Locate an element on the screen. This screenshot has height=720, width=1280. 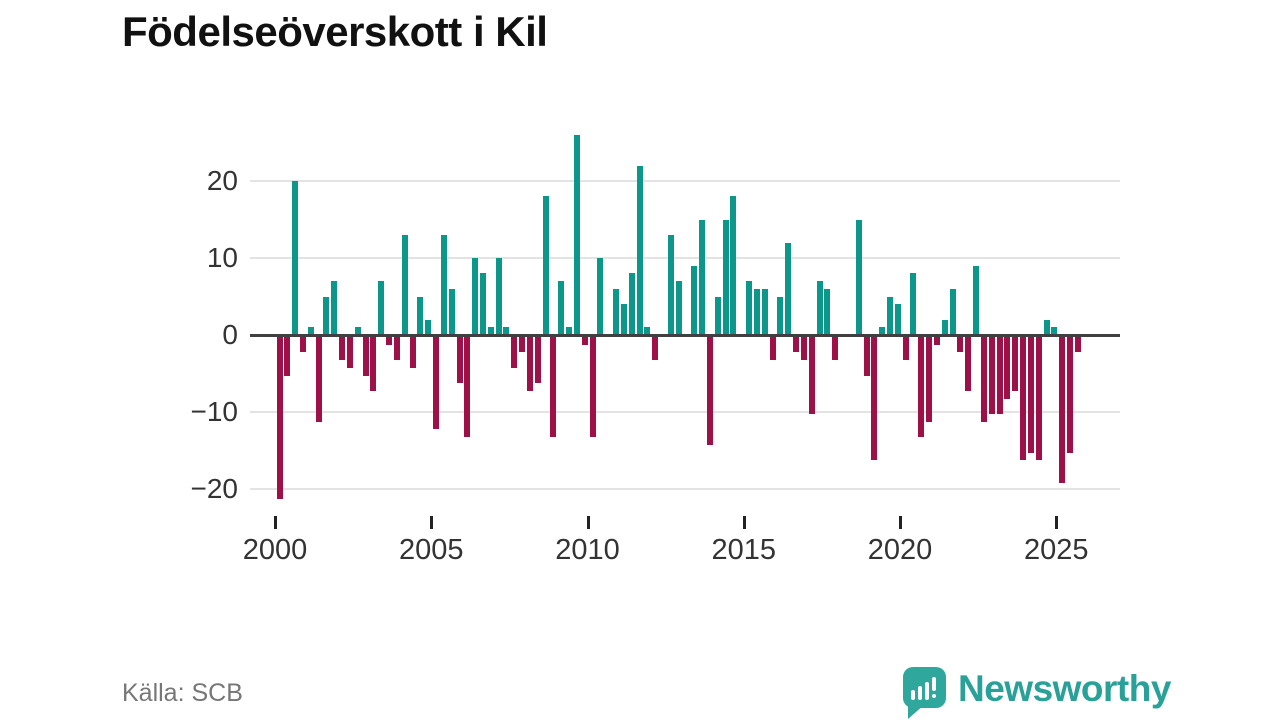
bar-2010-q4 is located at coordinates (616, 311).